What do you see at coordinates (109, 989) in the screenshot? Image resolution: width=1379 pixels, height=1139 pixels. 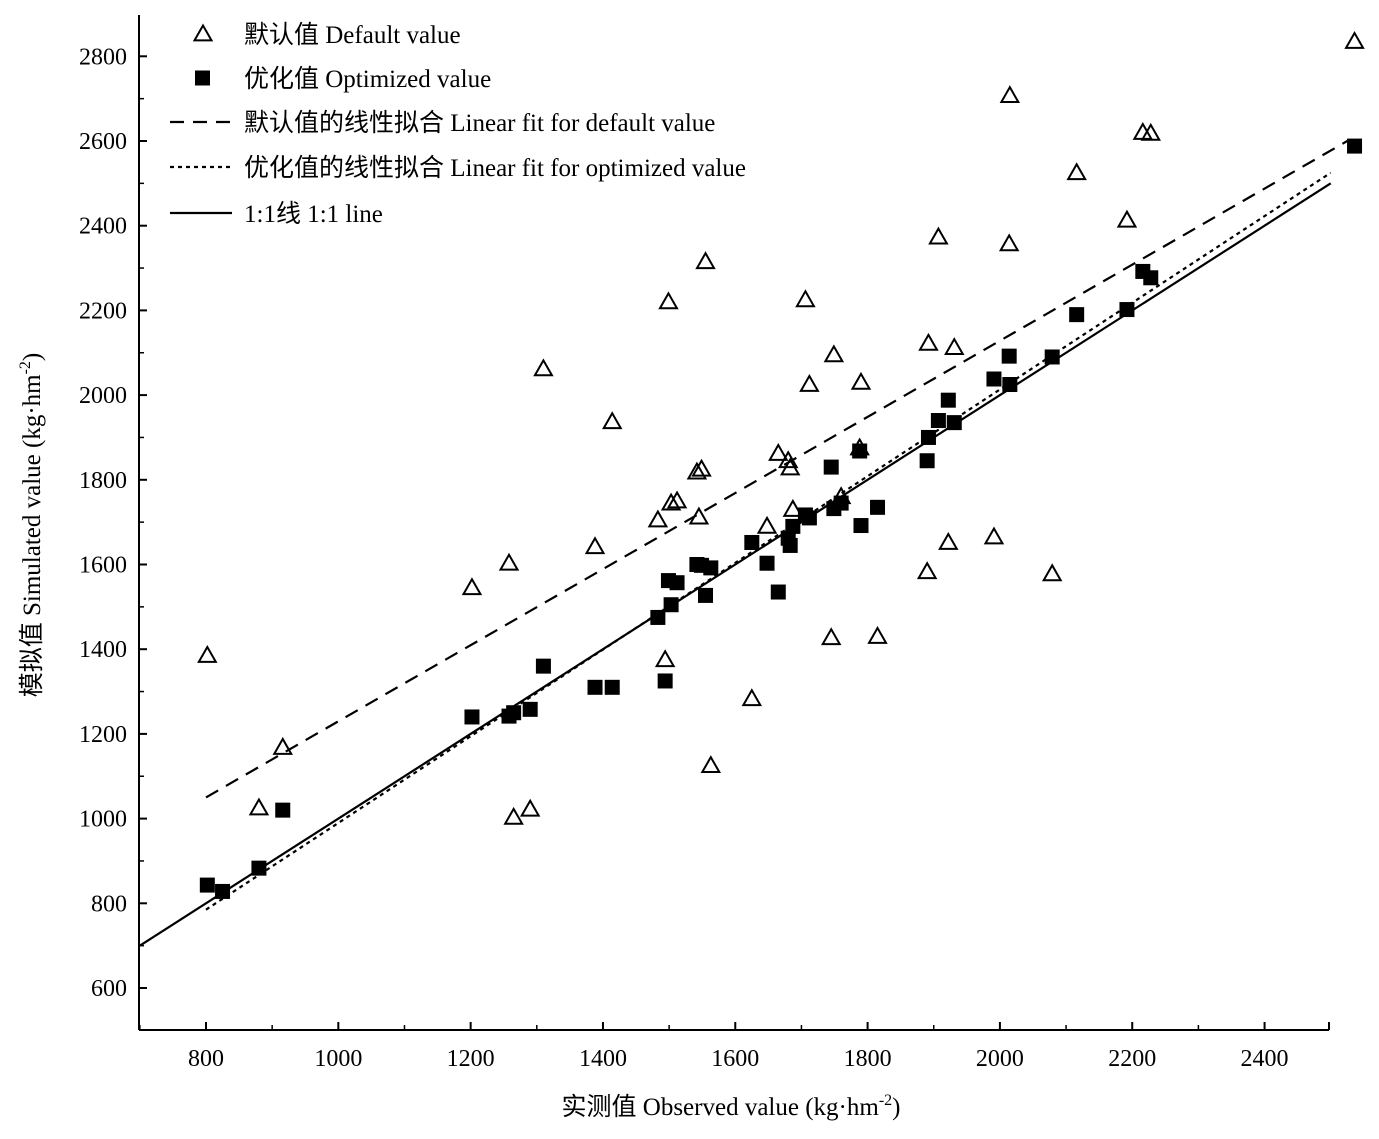 I see `y-tick-label: 600` at bounding box center [109, 989].